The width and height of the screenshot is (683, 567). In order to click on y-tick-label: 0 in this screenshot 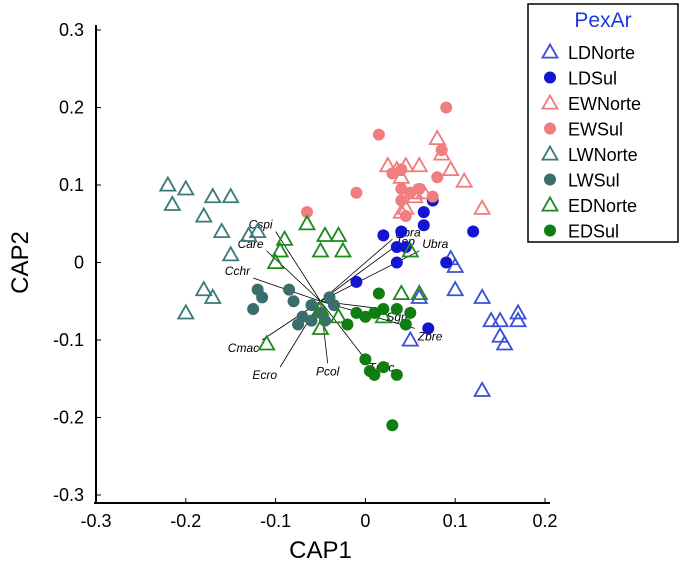, I will do `click(79, 263)`.